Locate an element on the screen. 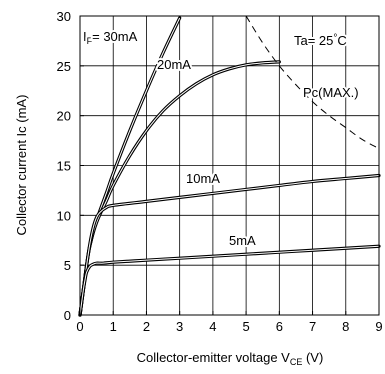 This screenshot has height=374, width=385. y-axis-title: Collector current Ic (mA) is located at coordinates (21, 165).